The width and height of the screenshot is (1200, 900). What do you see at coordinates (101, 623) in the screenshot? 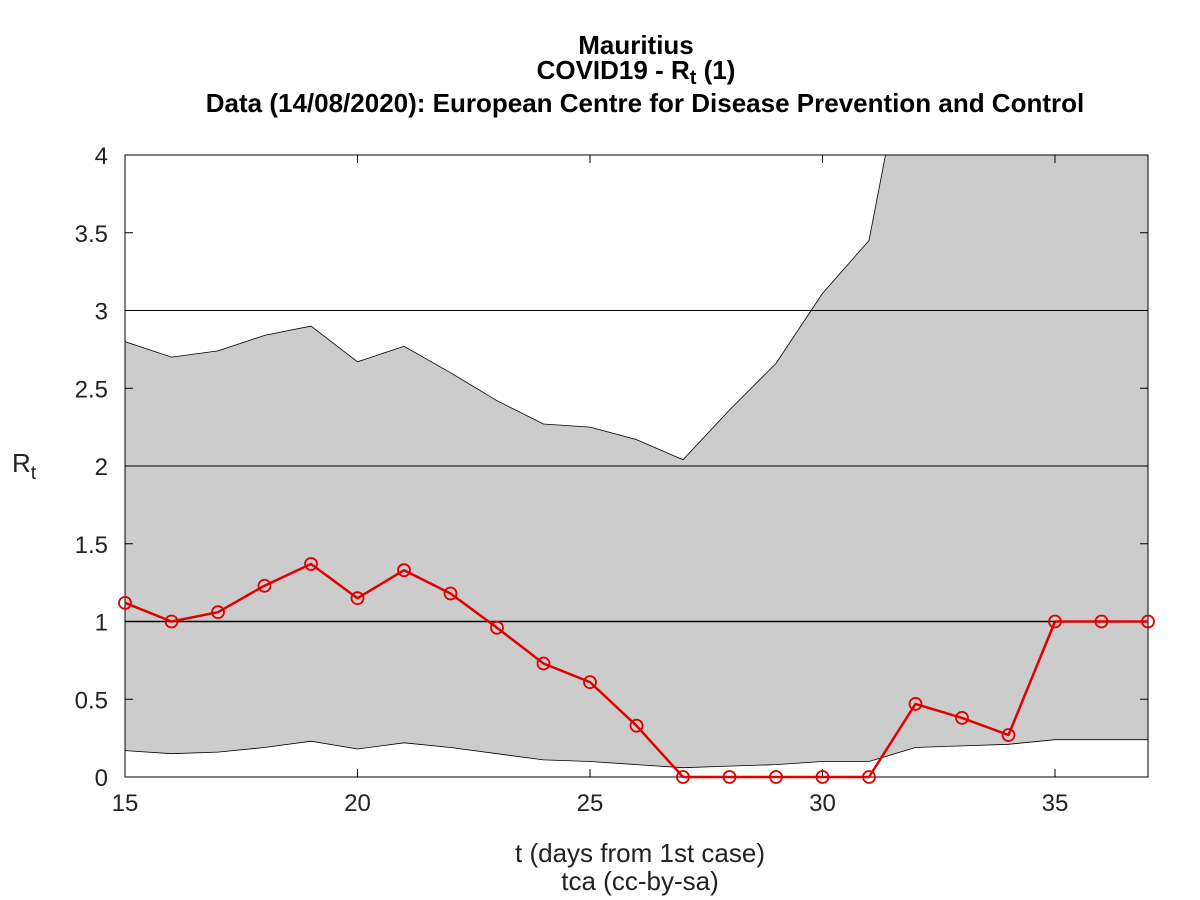
I see `y-tick-label: 1` at bounding box center [101, 623].